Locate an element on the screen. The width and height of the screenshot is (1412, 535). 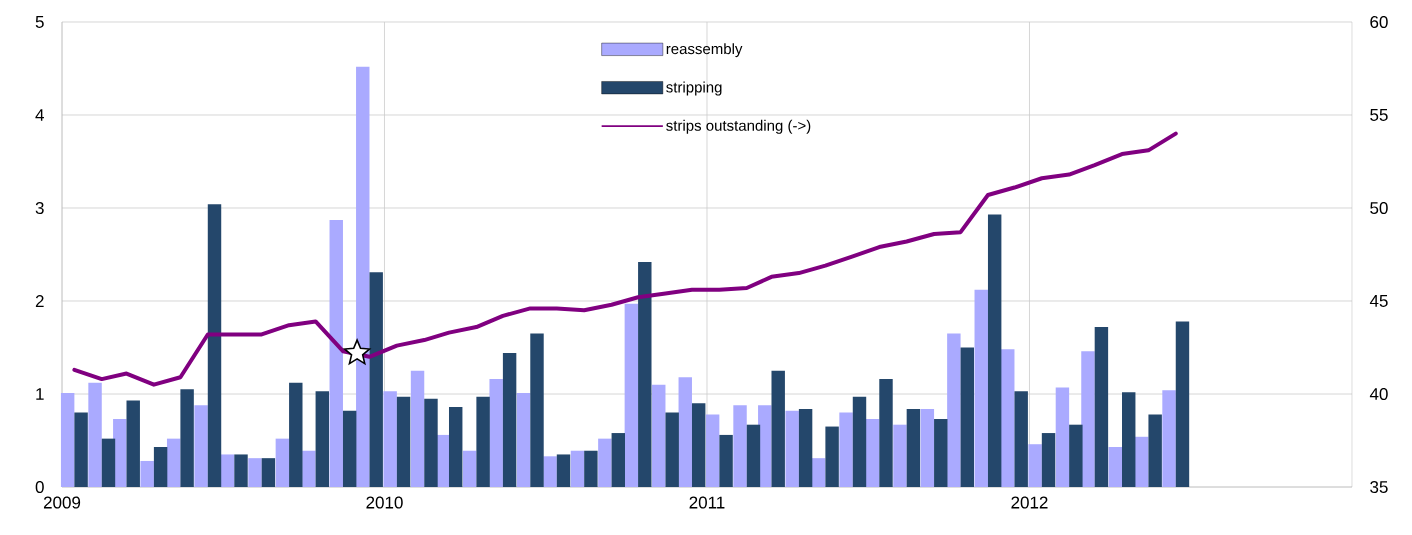
y2-tick-label: 35 is located at coordinates (1379, 487).